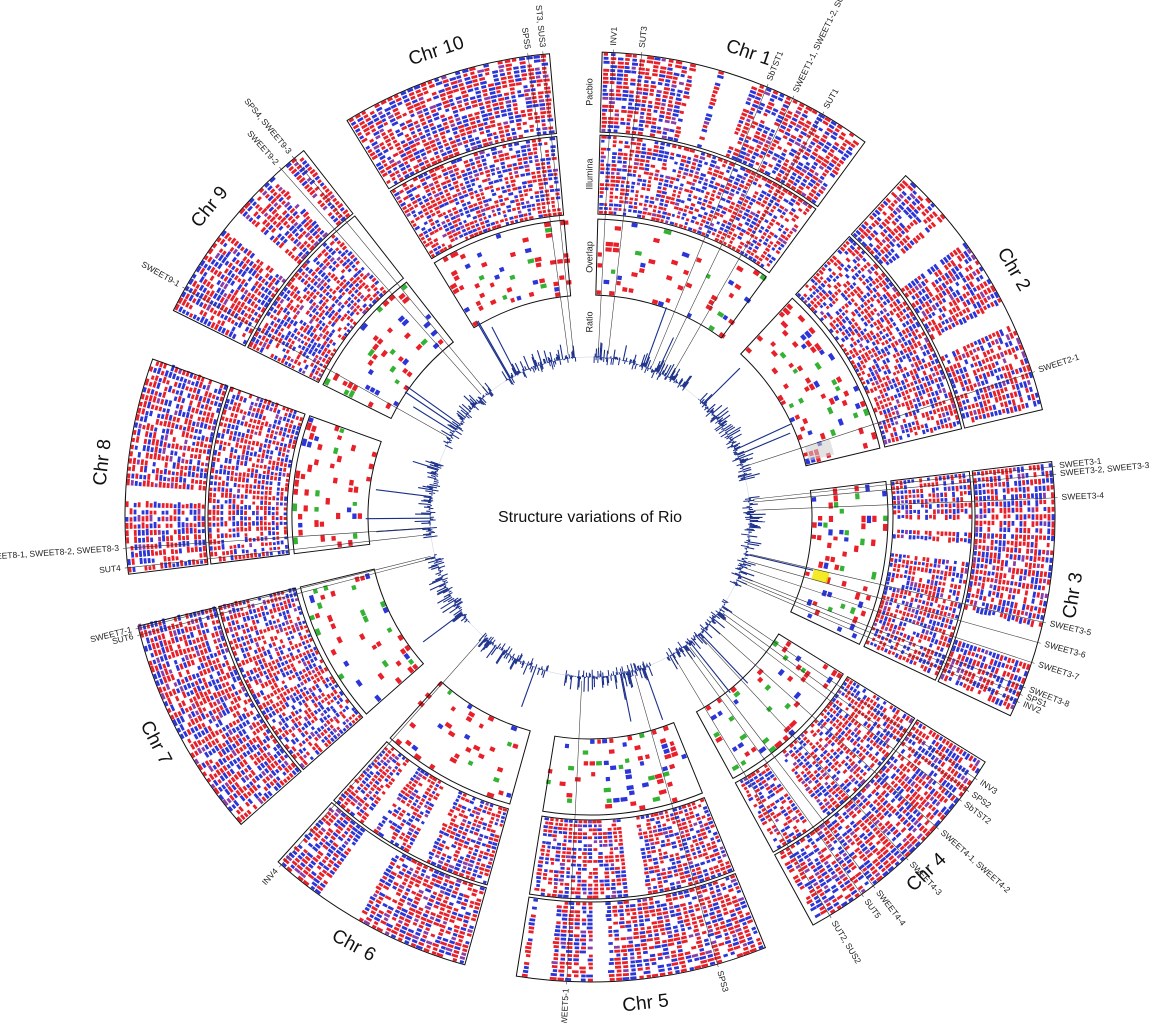 The height and width of the screenshot is (1023, 1156). I want to click on overlap-track-chr5, so click(623, 768).